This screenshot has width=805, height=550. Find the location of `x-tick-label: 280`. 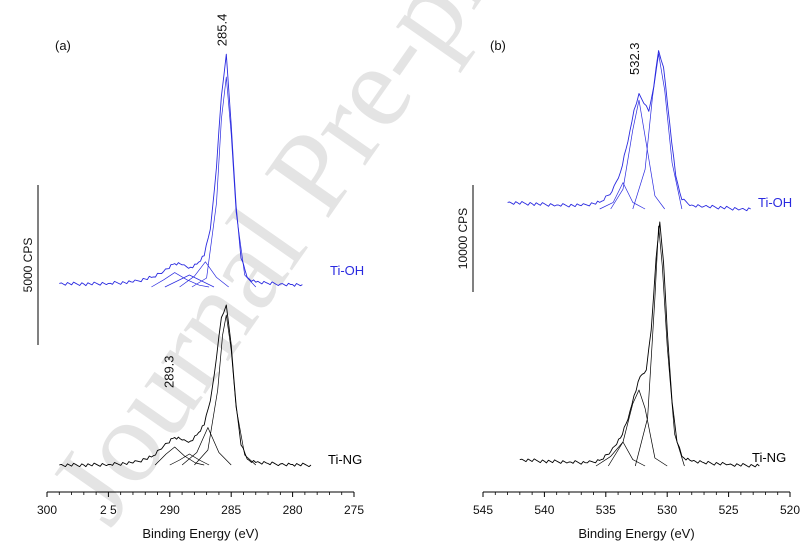

x-tick-label: 280 is located at coordinates (293, 510).